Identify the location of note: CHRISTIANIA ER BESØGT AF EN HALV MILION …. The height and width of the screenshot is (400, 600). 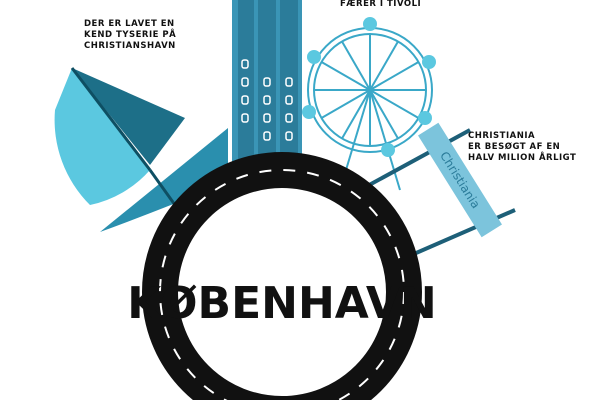
(522, 147).